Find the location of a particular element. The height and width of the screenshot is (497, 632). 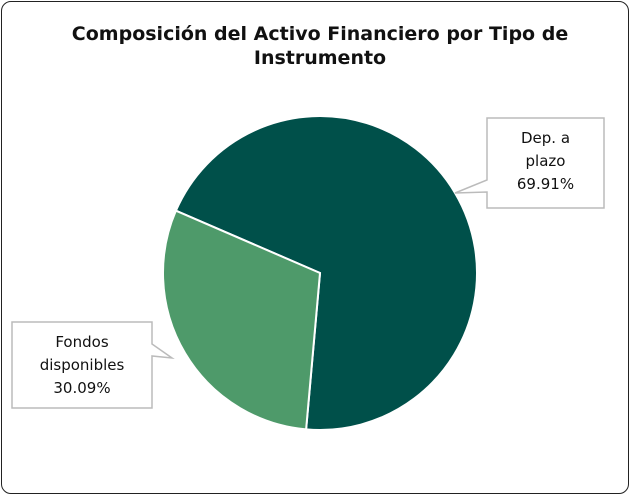

pie-slice is located at coordinates (242, 320).